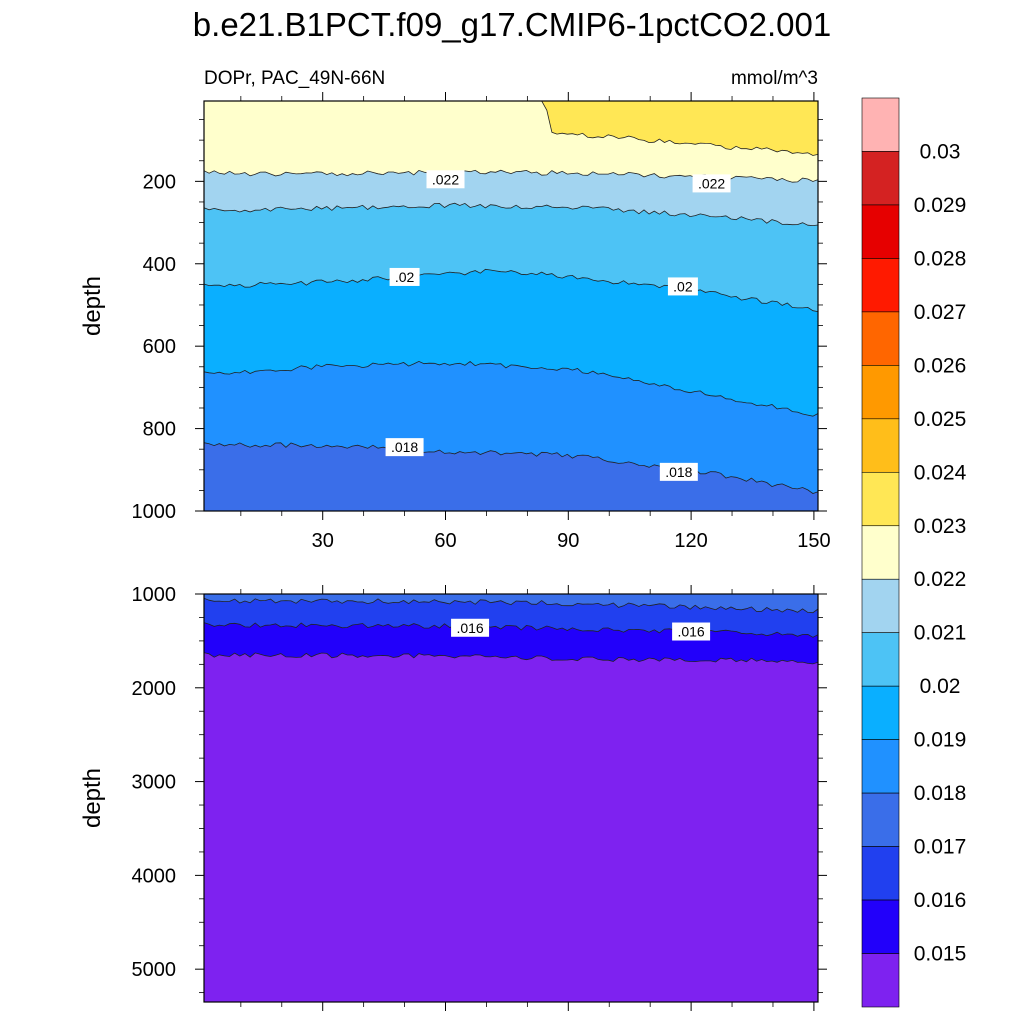 The image size is (1024, 1024). I want to click on y-tick-label: 800, so click(159, 430).